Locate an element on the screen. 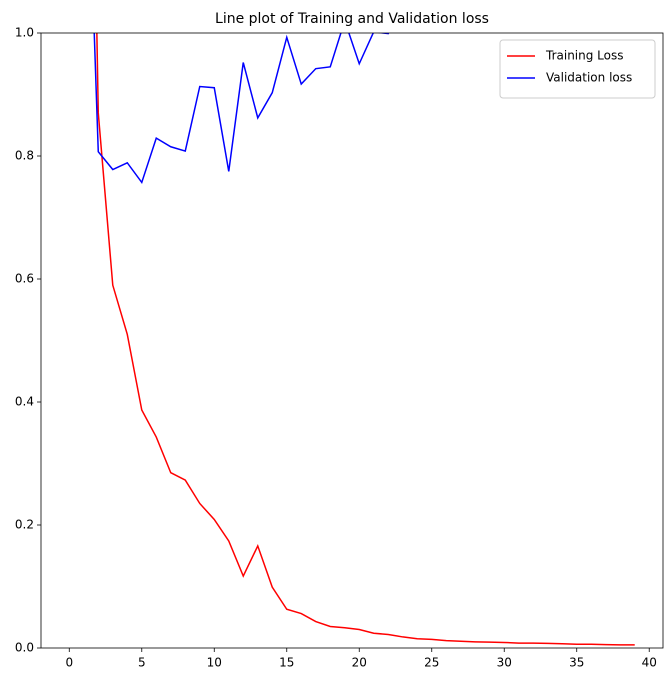 Image resolution: width=671 pixels, height=686 pixels. legend-label: Validation loss is located at coordinates (589, 78).